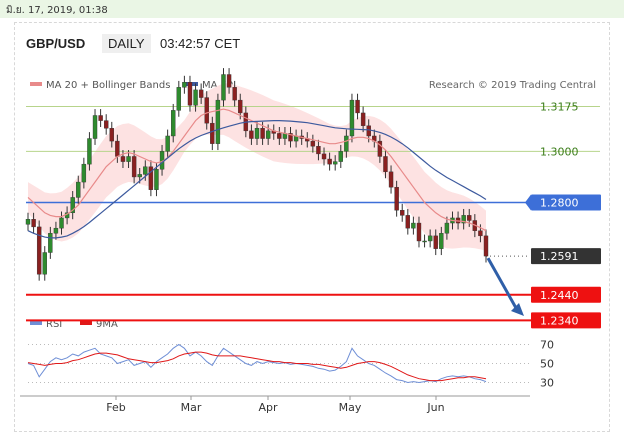 The width and height of the screenshot is (624, 440). I want to click on timestamp-bar: มิ.ย. 17, 2019, 01:38, so click(312, 9).